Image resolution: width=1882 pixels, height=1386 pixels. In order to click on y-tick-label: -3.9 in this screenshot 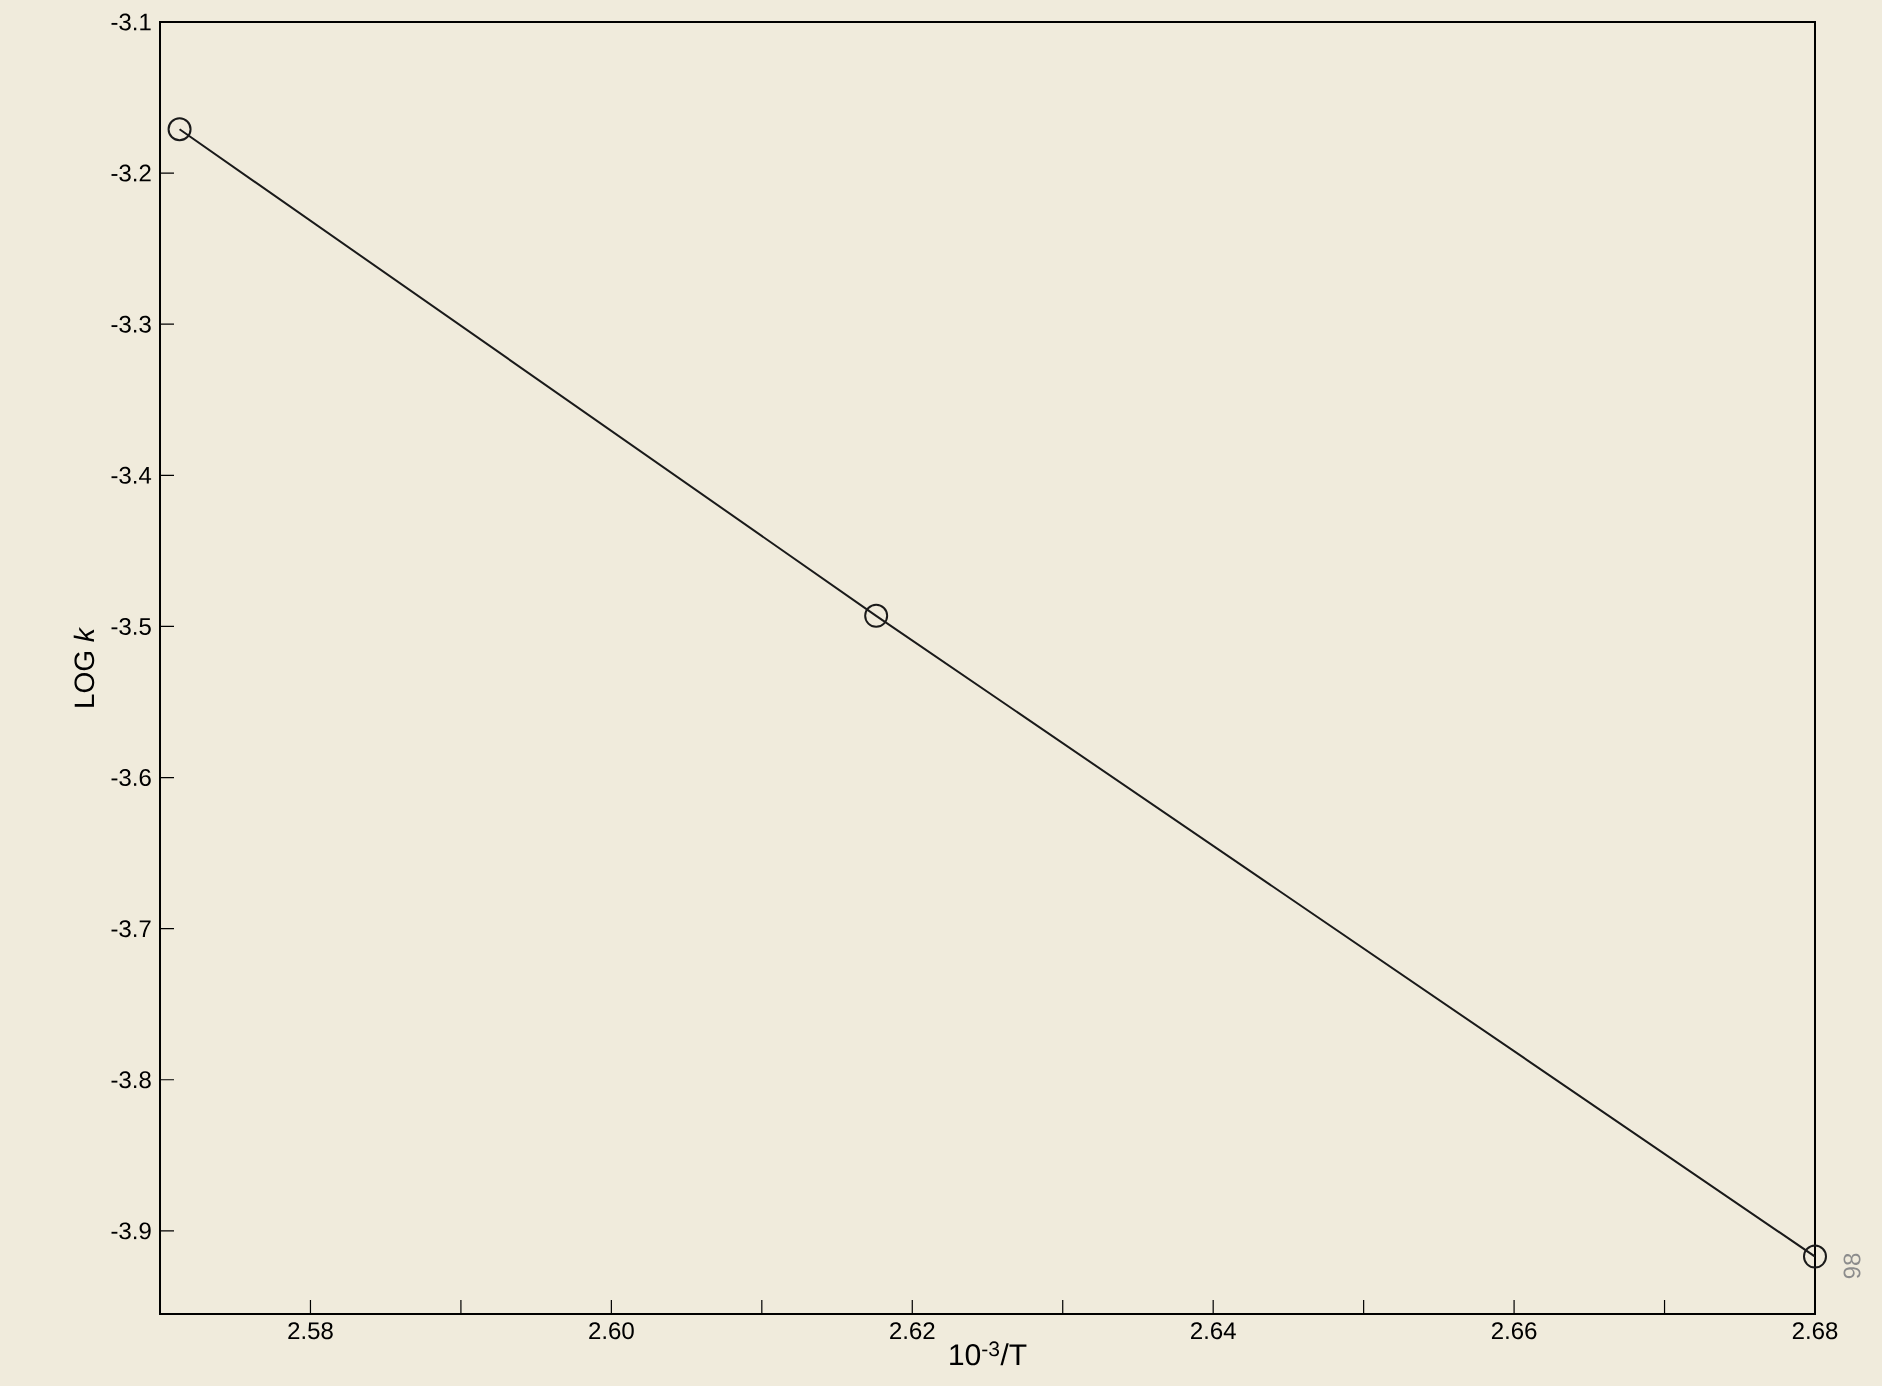, I will do `click(131, 1231)`.